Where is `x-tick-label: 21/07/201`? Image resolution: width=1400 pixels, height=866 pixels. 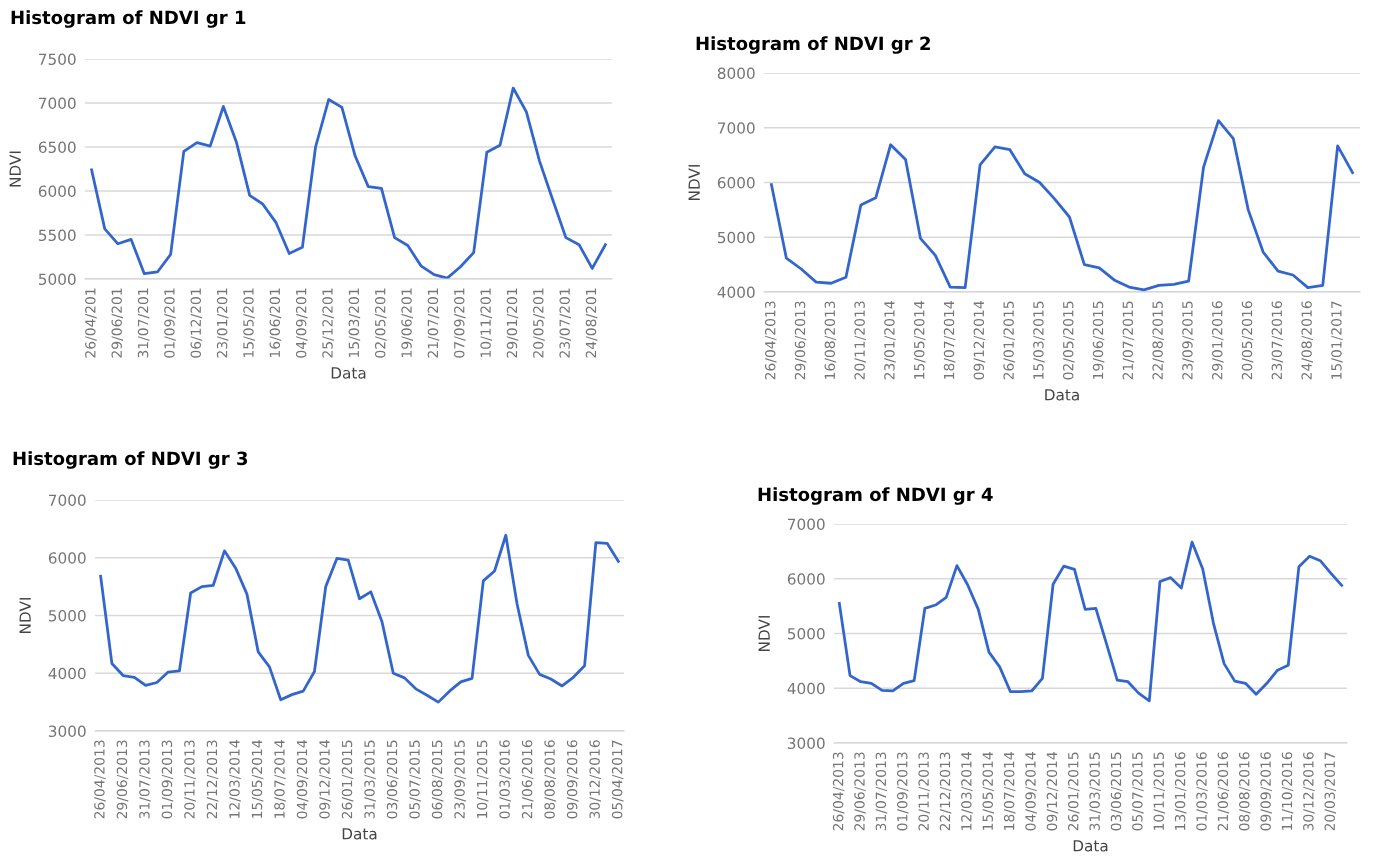
x-tick-label: 21/07/201 is located at coordinates (433, 323).